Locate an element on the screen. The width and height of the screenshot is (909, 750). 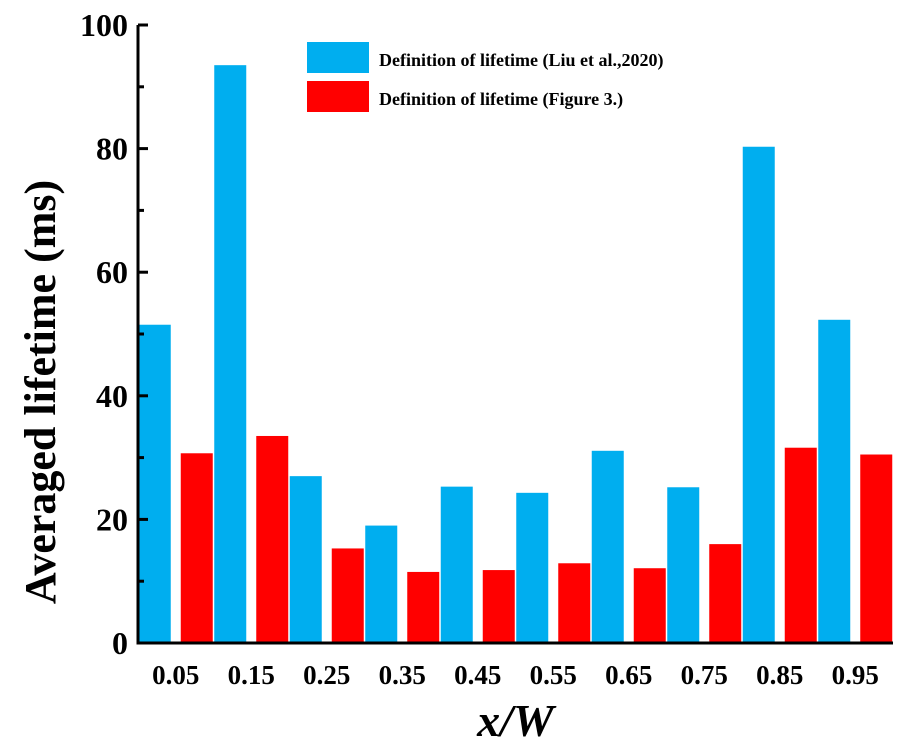
bar-series1-0.85 is located at coordinates (758, 394).